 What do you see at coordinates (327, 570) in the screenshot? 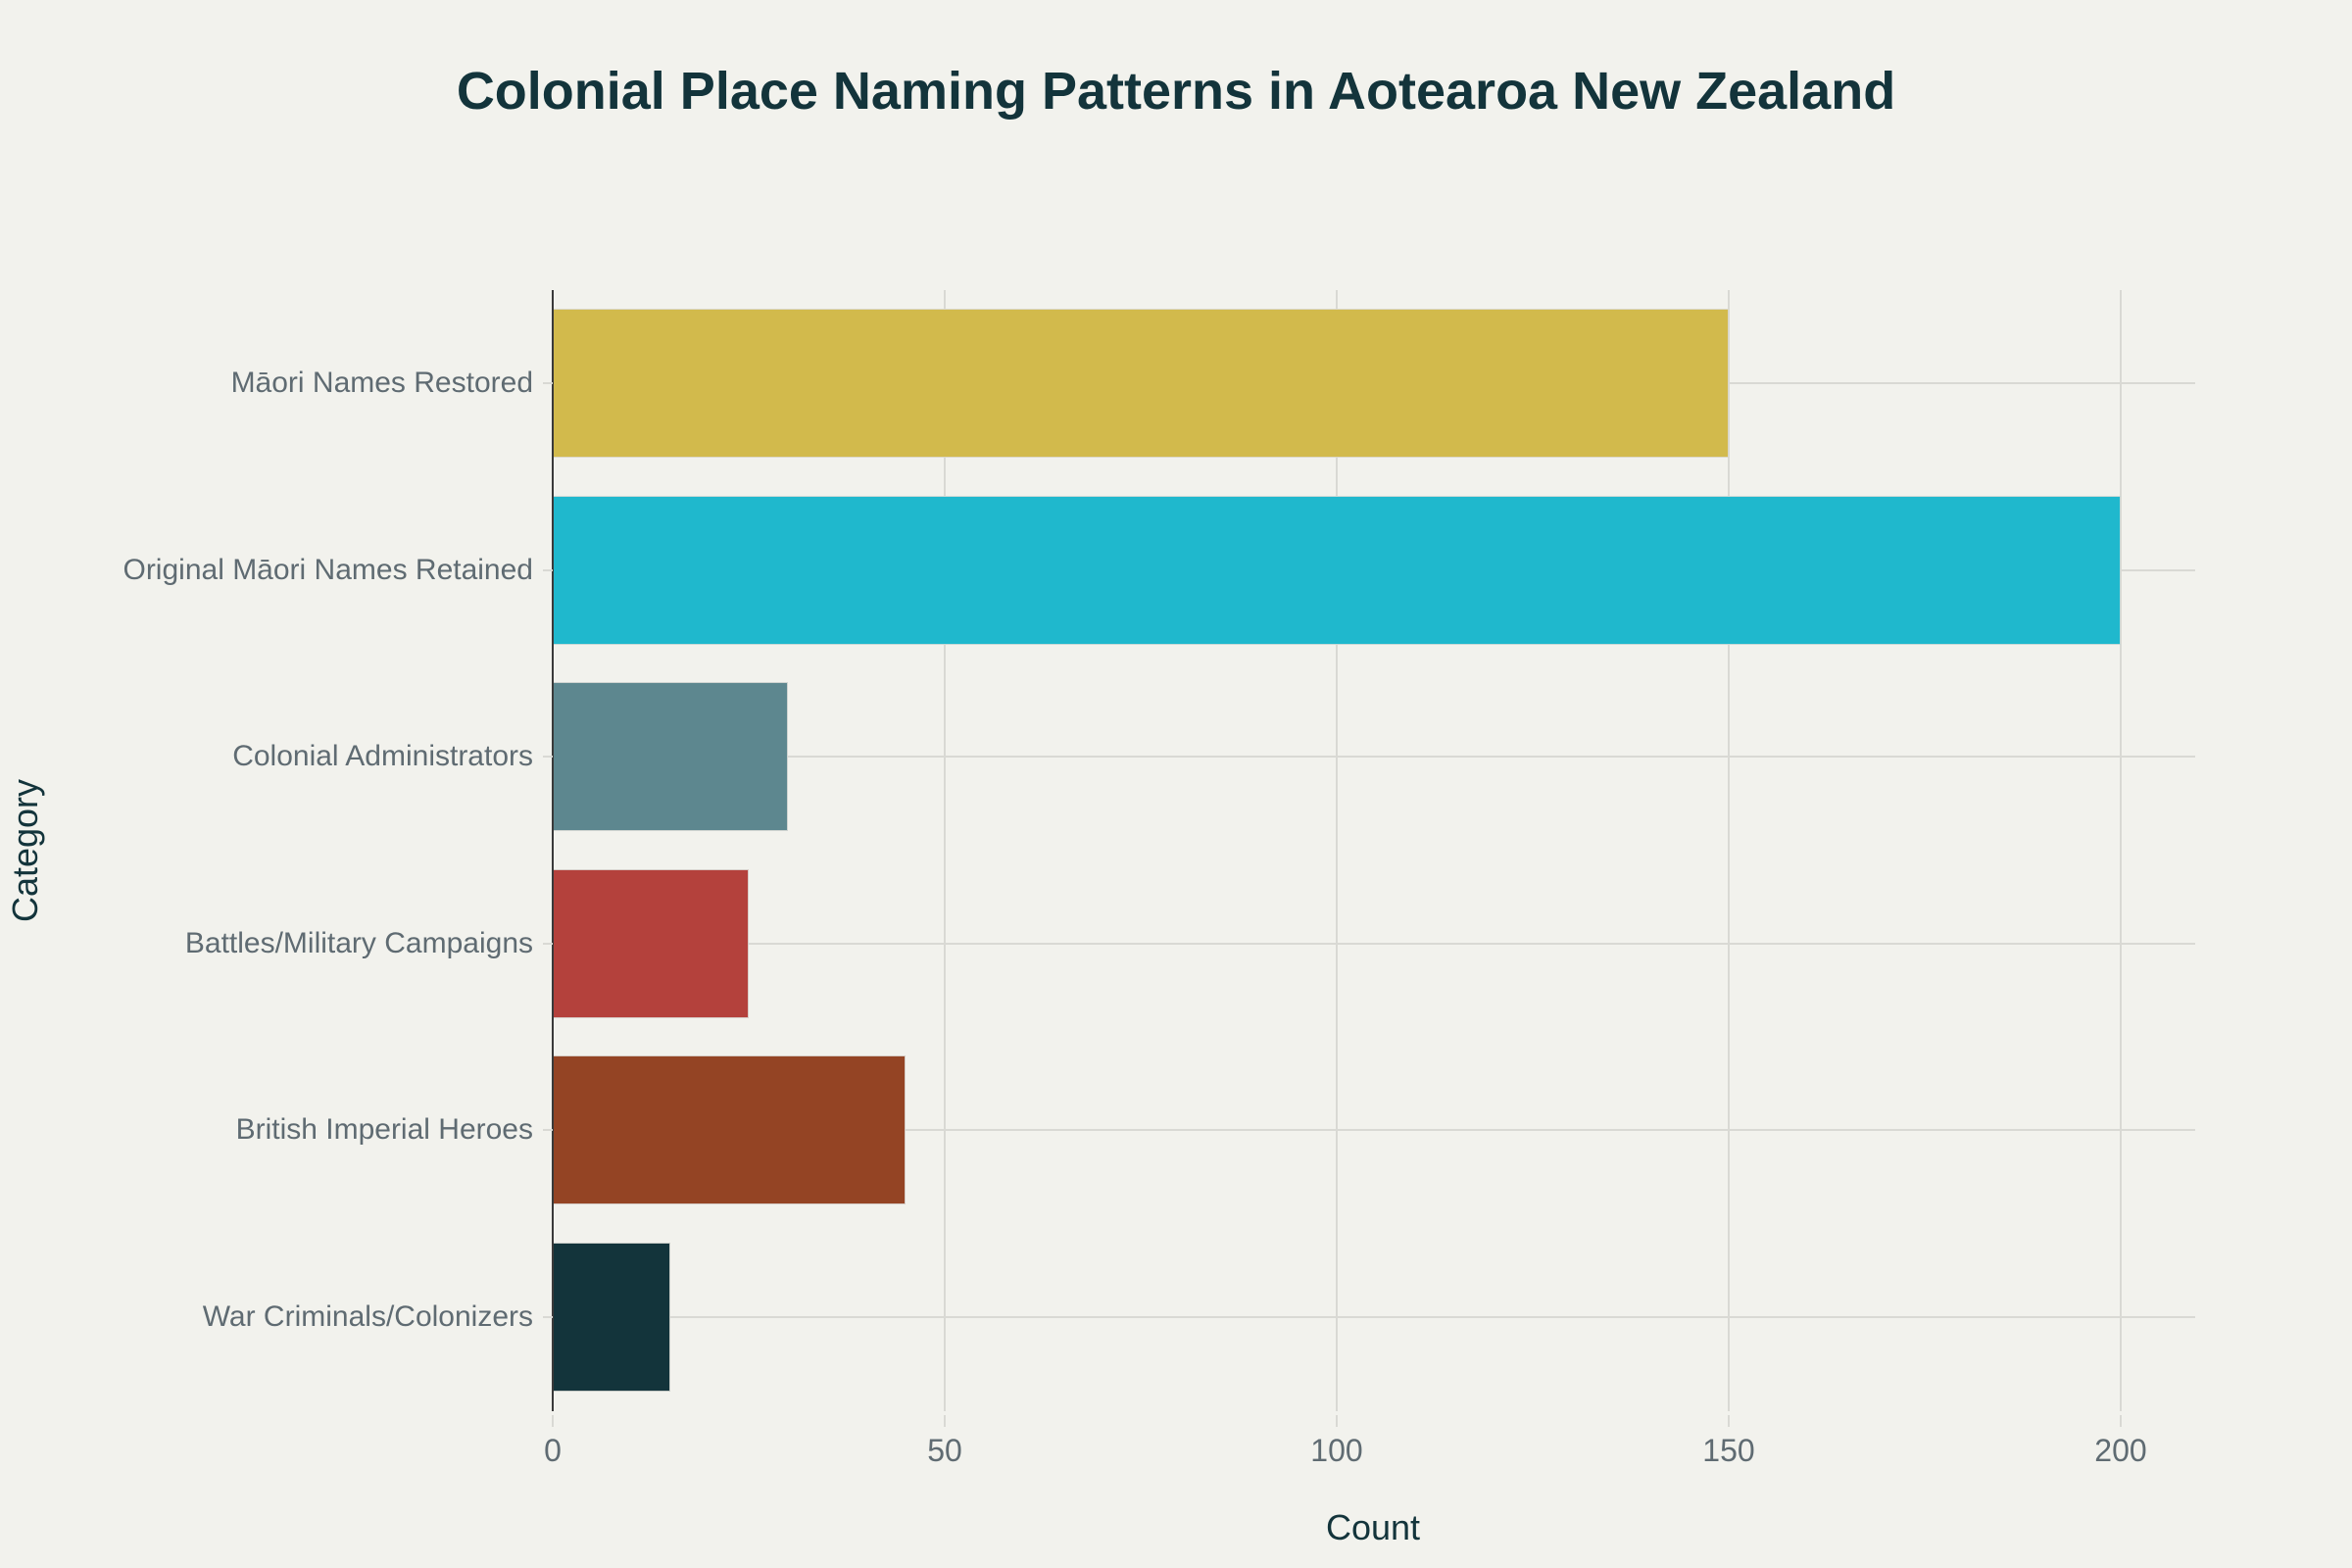
I see `y-tick-label: Original Māori Names Retained` at bounding box center [327, 570].